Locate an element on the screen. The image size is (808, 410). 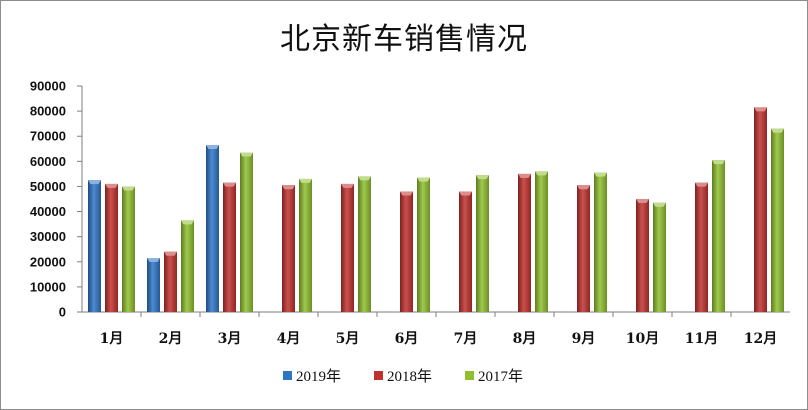
x-tick-label: 7月 is located at coordinates (466, 339).